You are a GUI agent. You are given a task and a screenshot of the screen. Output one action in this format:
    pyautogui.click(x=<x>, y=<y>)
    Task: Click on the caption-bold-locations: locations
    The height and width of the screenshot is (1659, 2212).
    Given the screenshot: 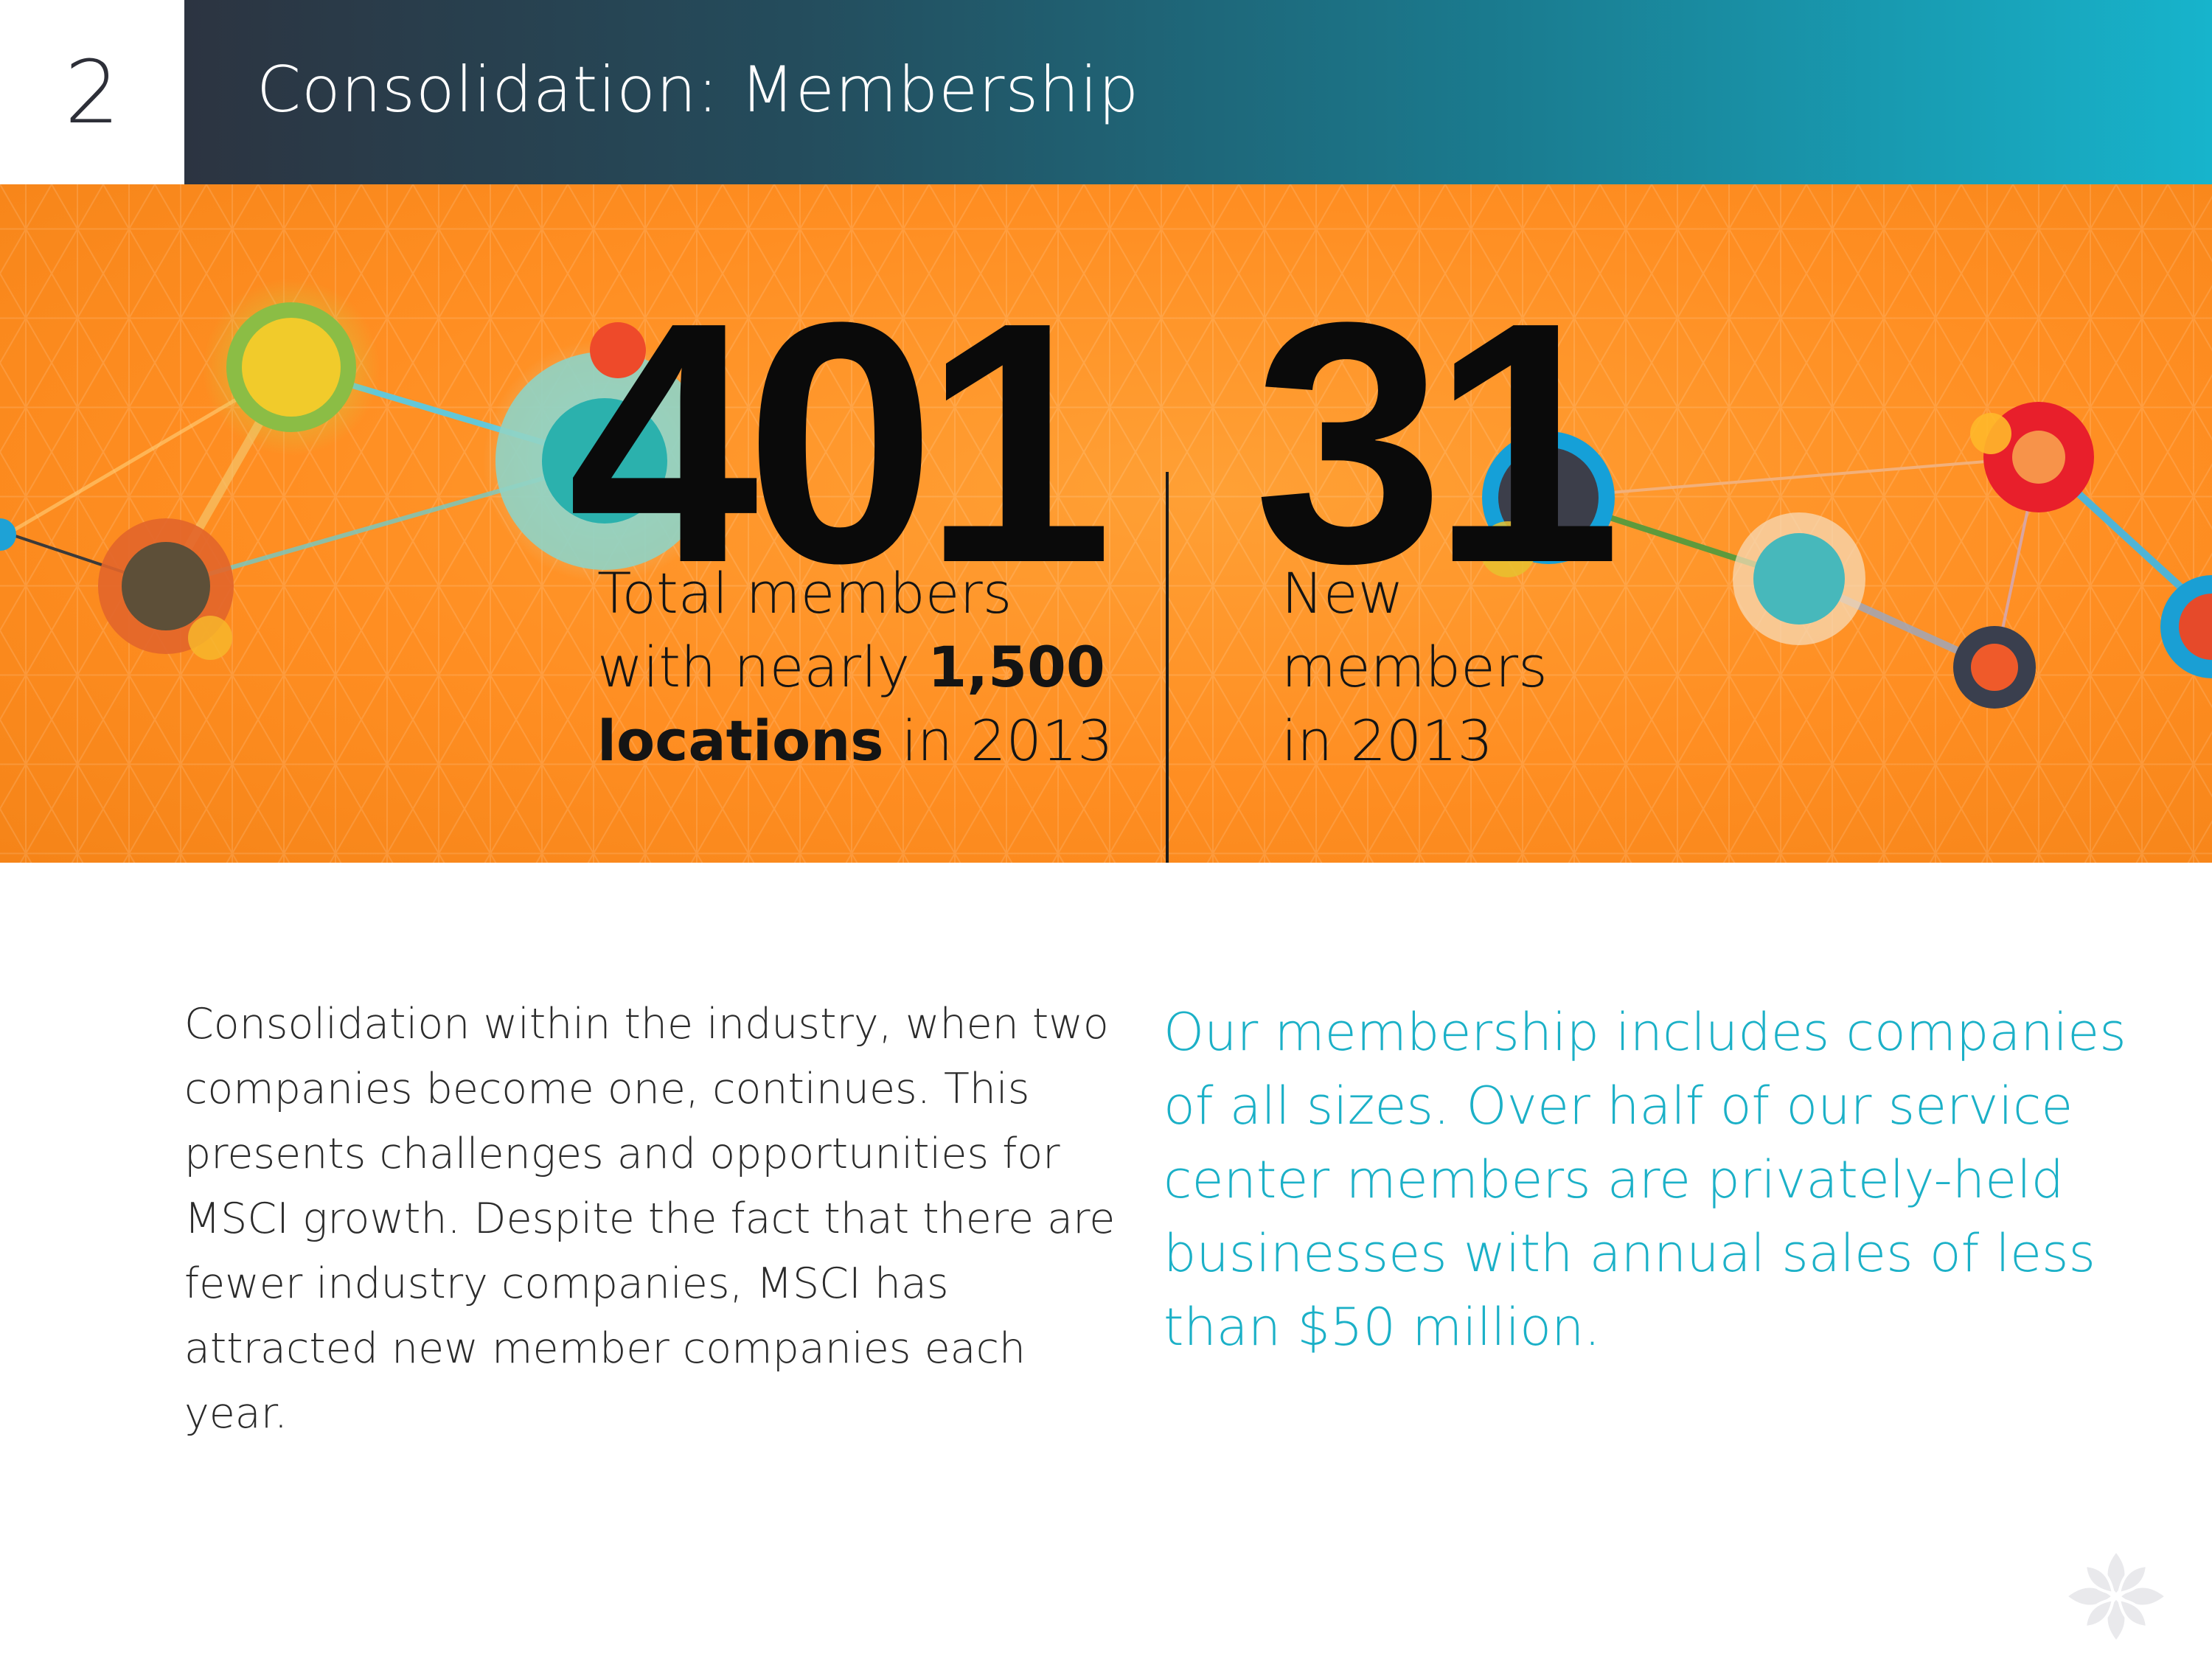 What is the action you would take?
    pyautogui.click(x=740, y=740)
    